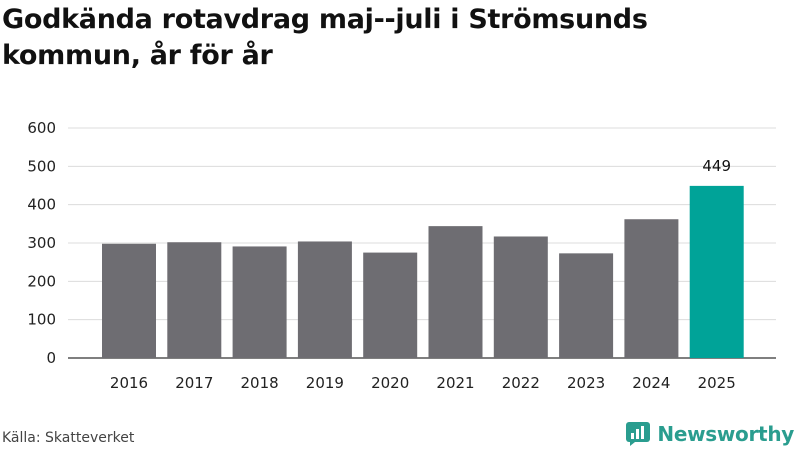 The height and width of the screenshot is (450, 800). What do you see at coordinates (520, 297) in the screenshot?
I see `bar-2022` at bounding box center [520, 297].